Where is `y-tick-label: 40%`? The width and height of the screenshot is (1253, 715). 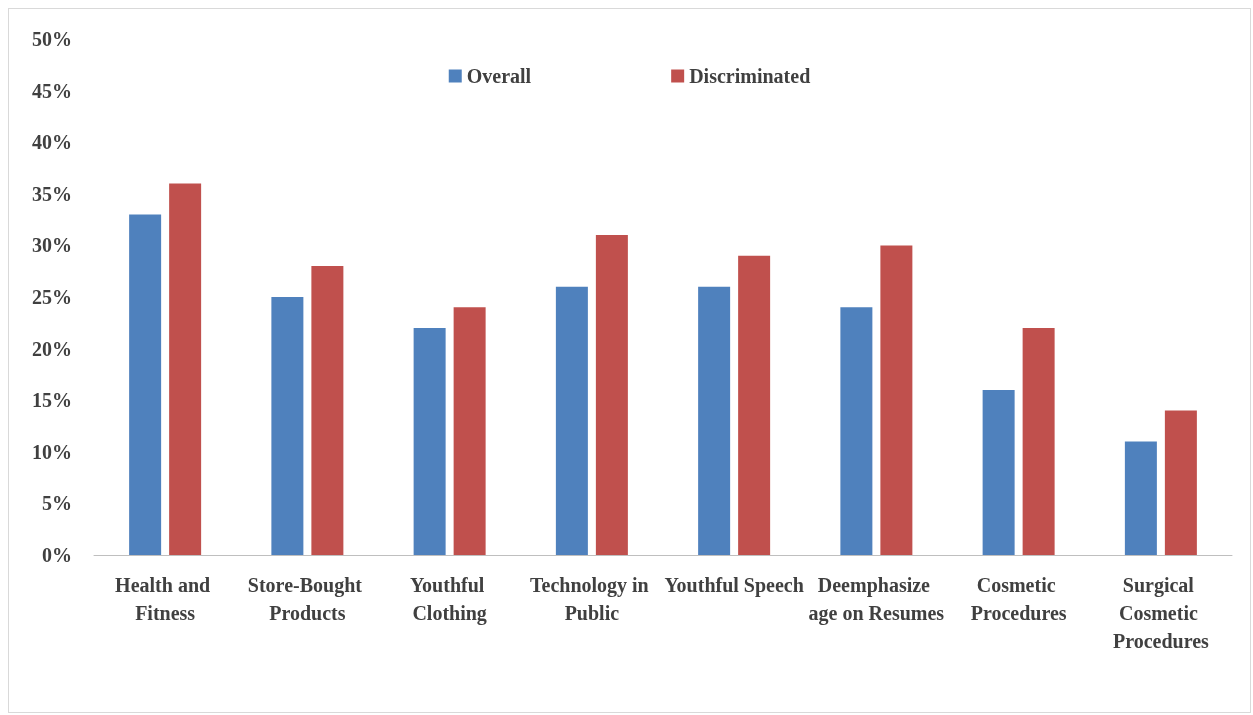 y-tick-label: 40% is located at coordinates (52, 142).